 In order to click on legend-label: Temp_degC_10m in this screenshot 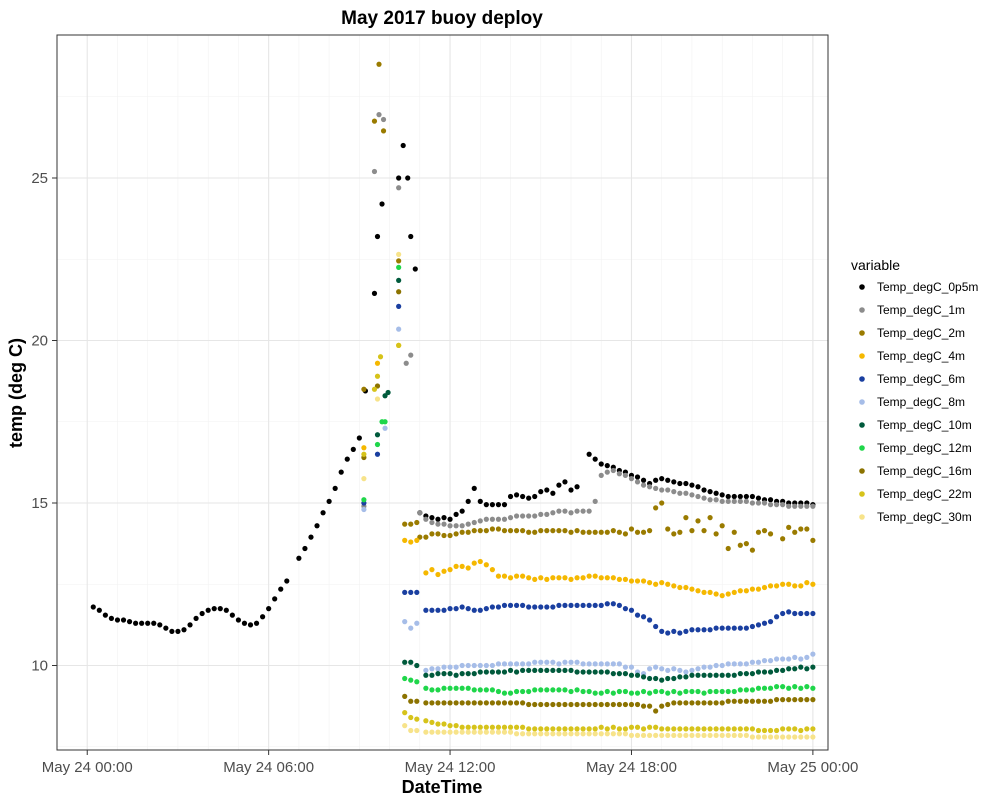, I will do `click(924, 425)`.